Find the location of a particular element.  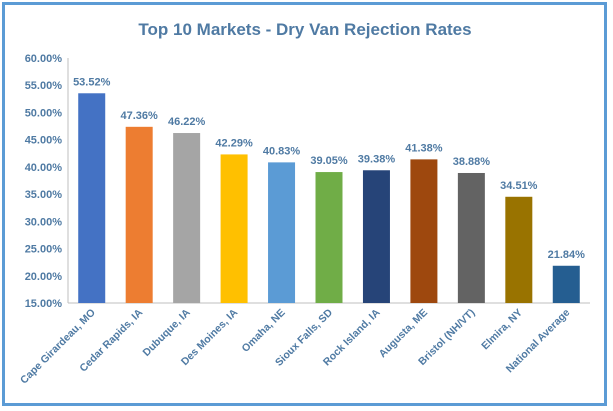

y-tick-label: 45.00% is located at coordinates (44, 141).